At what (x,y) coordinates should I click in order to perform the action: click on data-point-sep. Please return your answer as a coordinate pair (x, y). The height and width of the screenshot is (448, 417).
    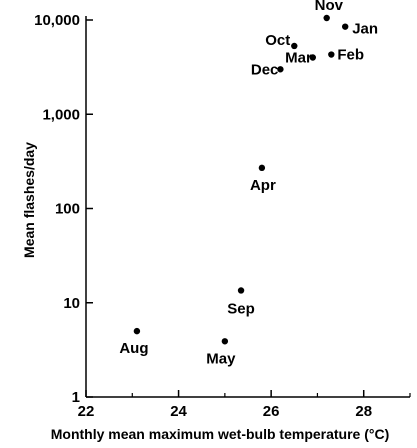
    Looking at the image, I should click on (241, 290).